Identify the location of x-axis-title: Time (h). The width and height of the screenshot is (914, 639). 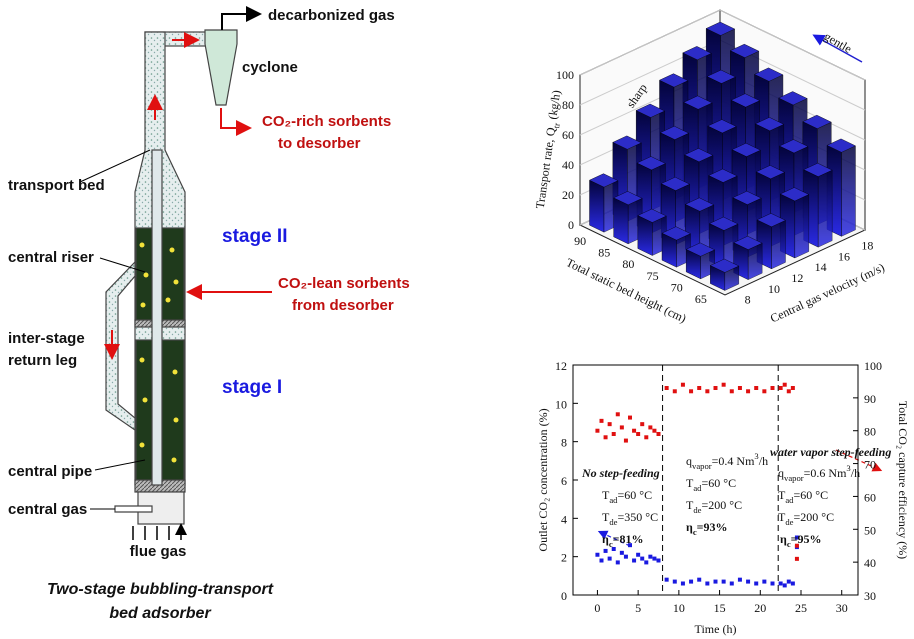
(716, 629).